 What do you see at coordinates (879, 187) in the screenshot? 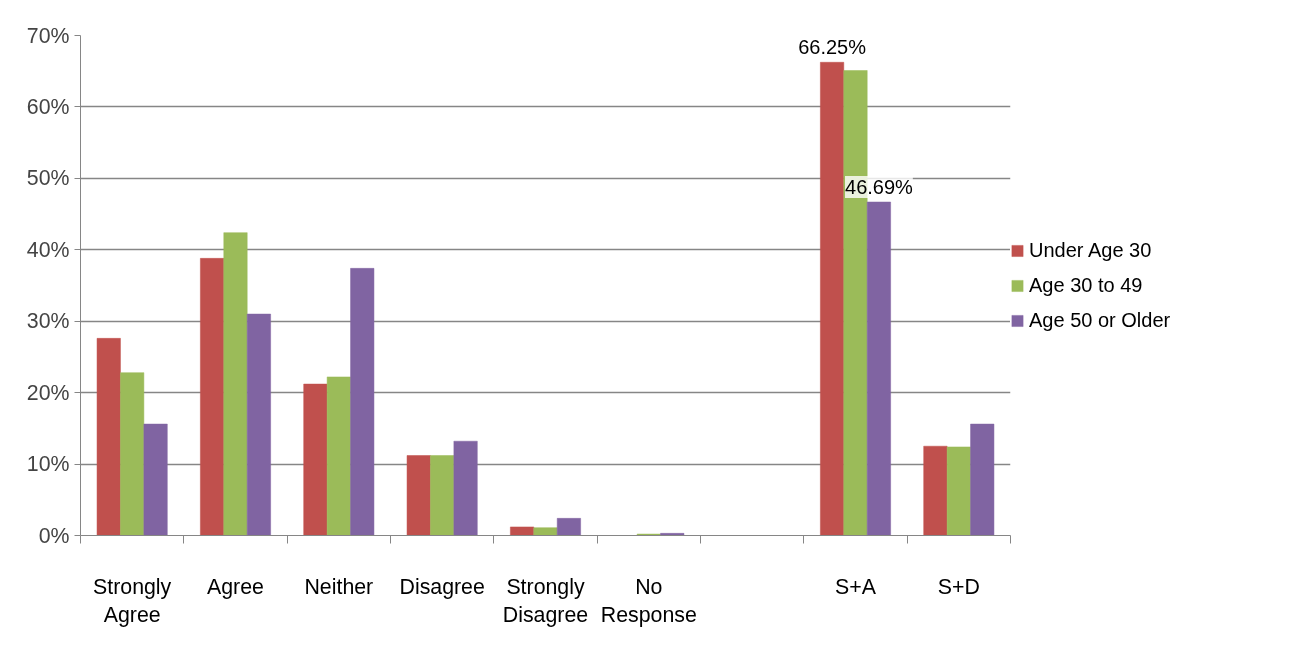
I see `data-label: 46.69%` at bounding box center [879, 187].